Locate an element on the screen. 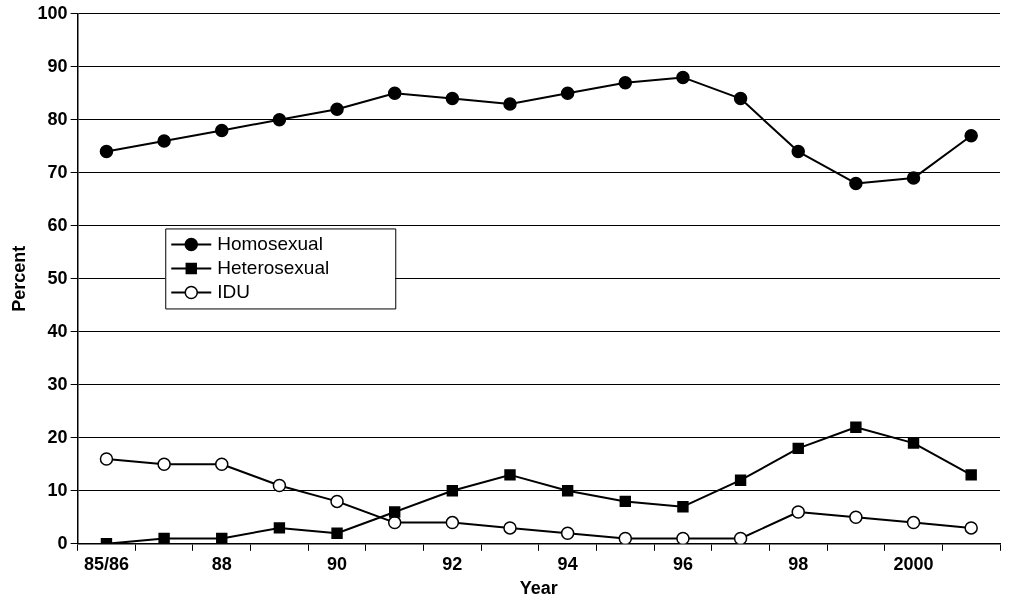 This screenshot has height=600, width=1010. legend-label: Heterosexual is located at coordinates (273, 267).